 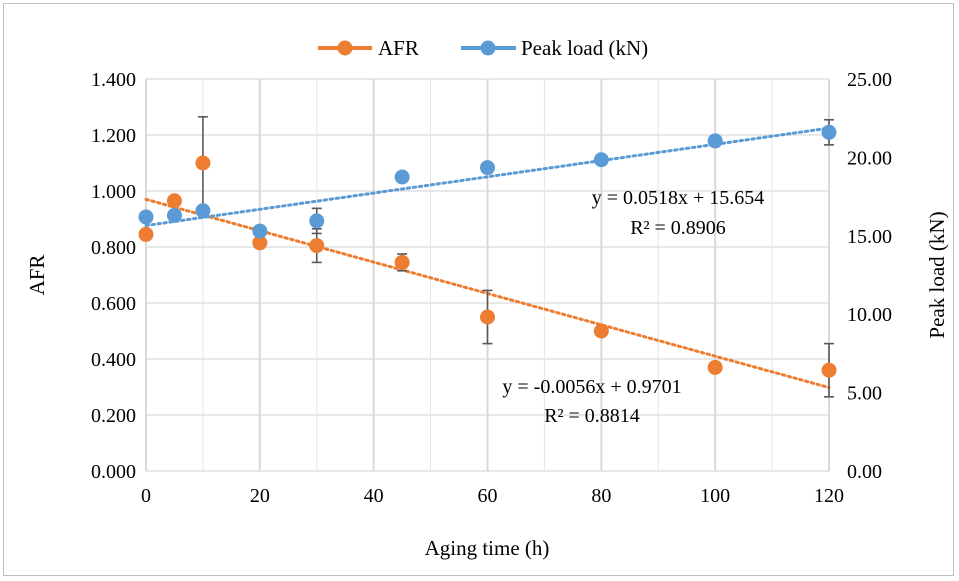 I want to click on legend-marker-afr, so click(x=345, y=48).